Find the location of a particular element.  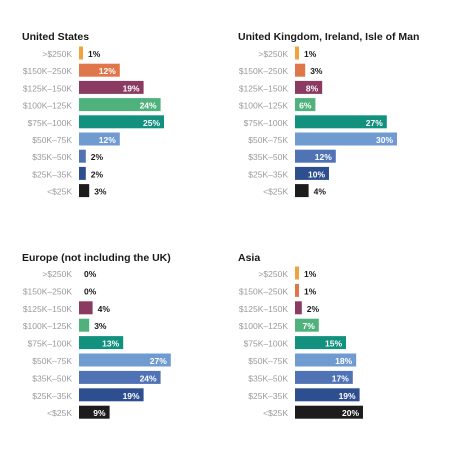

panel-title: United Kingdom, Ireland, Isle of Man is located at coordinates (328, 37).